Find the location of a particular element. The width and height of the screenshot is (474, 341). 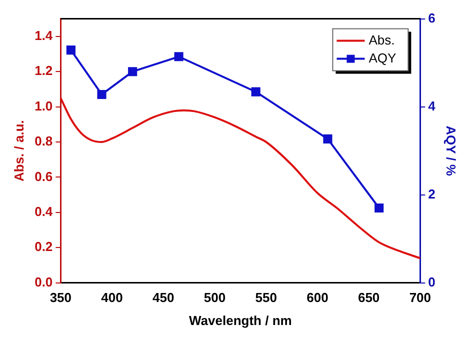

x-axis-title: Wavelength / nm is located at coordinates (240, 320).